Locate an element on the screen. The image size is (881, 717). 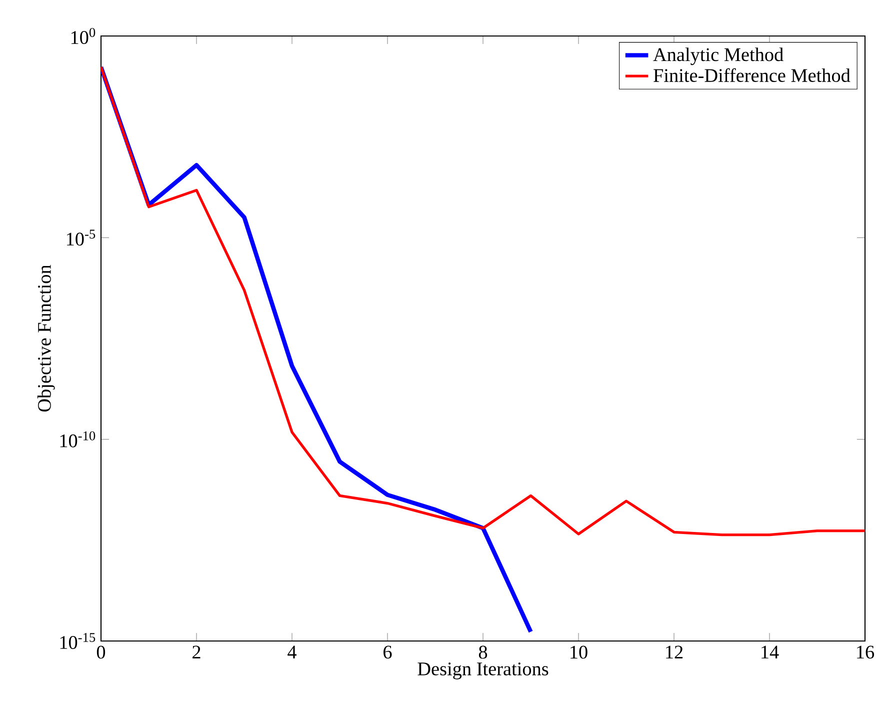
y-tick-label: 10$^{-10}$ is located at coordinates (78, 439).